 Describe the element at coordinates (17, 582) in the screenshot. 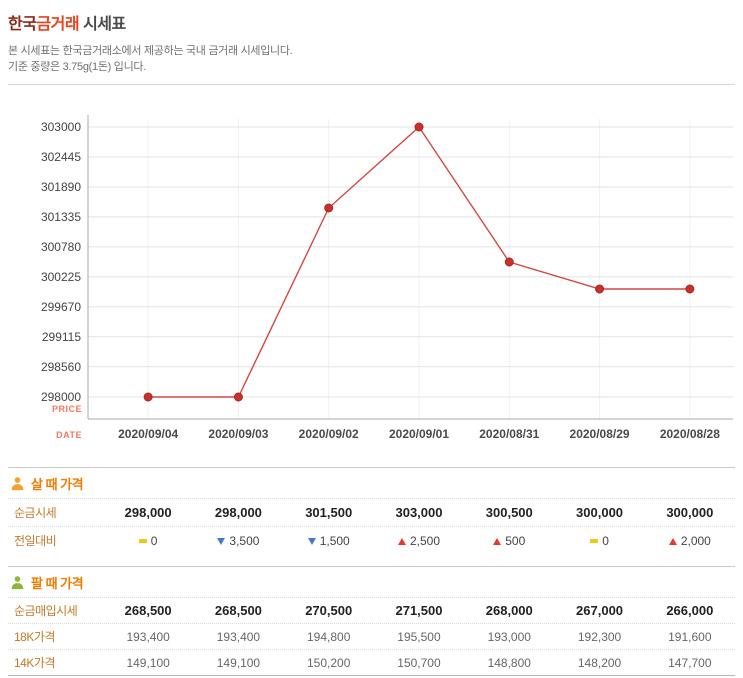

I see `sell-person-icon` at that location.